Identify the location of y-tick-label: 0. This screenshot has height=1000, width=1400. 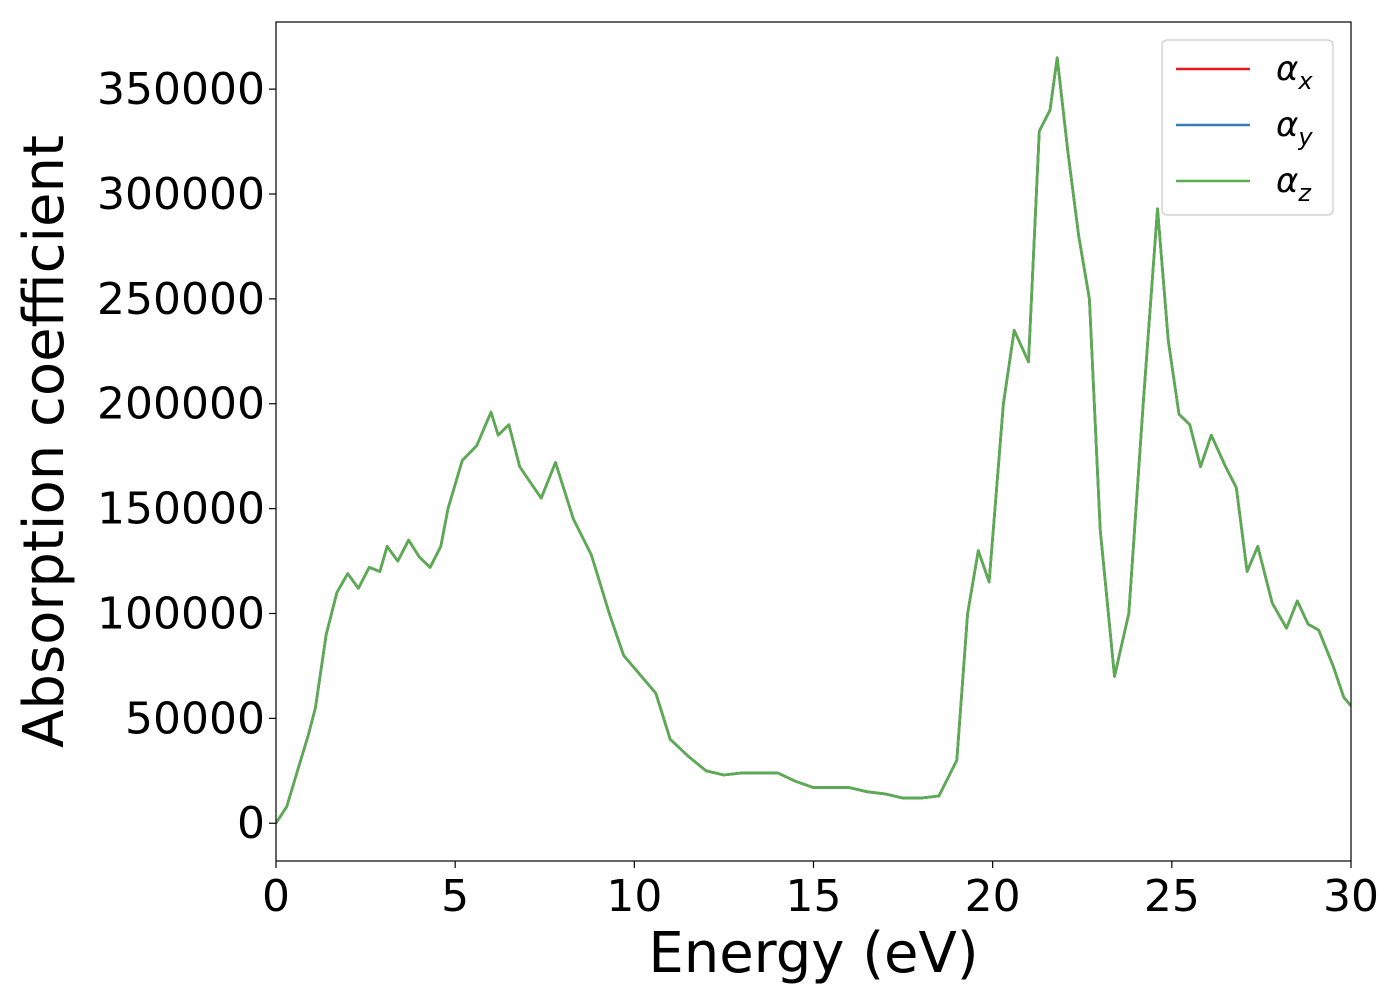
(251, 823).